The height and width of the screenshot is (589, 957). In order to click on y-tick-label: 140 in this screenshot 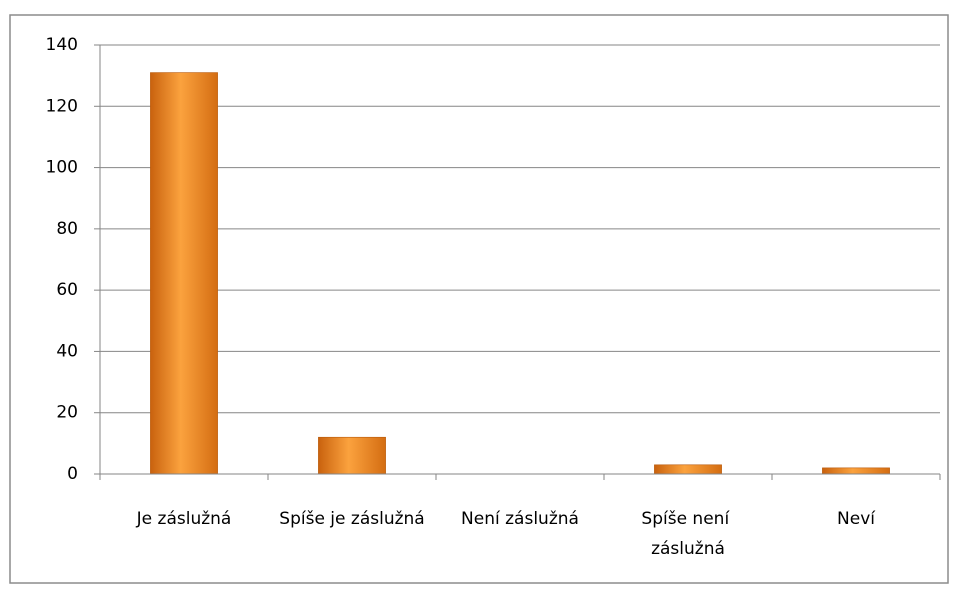, I will do `click(62, 45)`.